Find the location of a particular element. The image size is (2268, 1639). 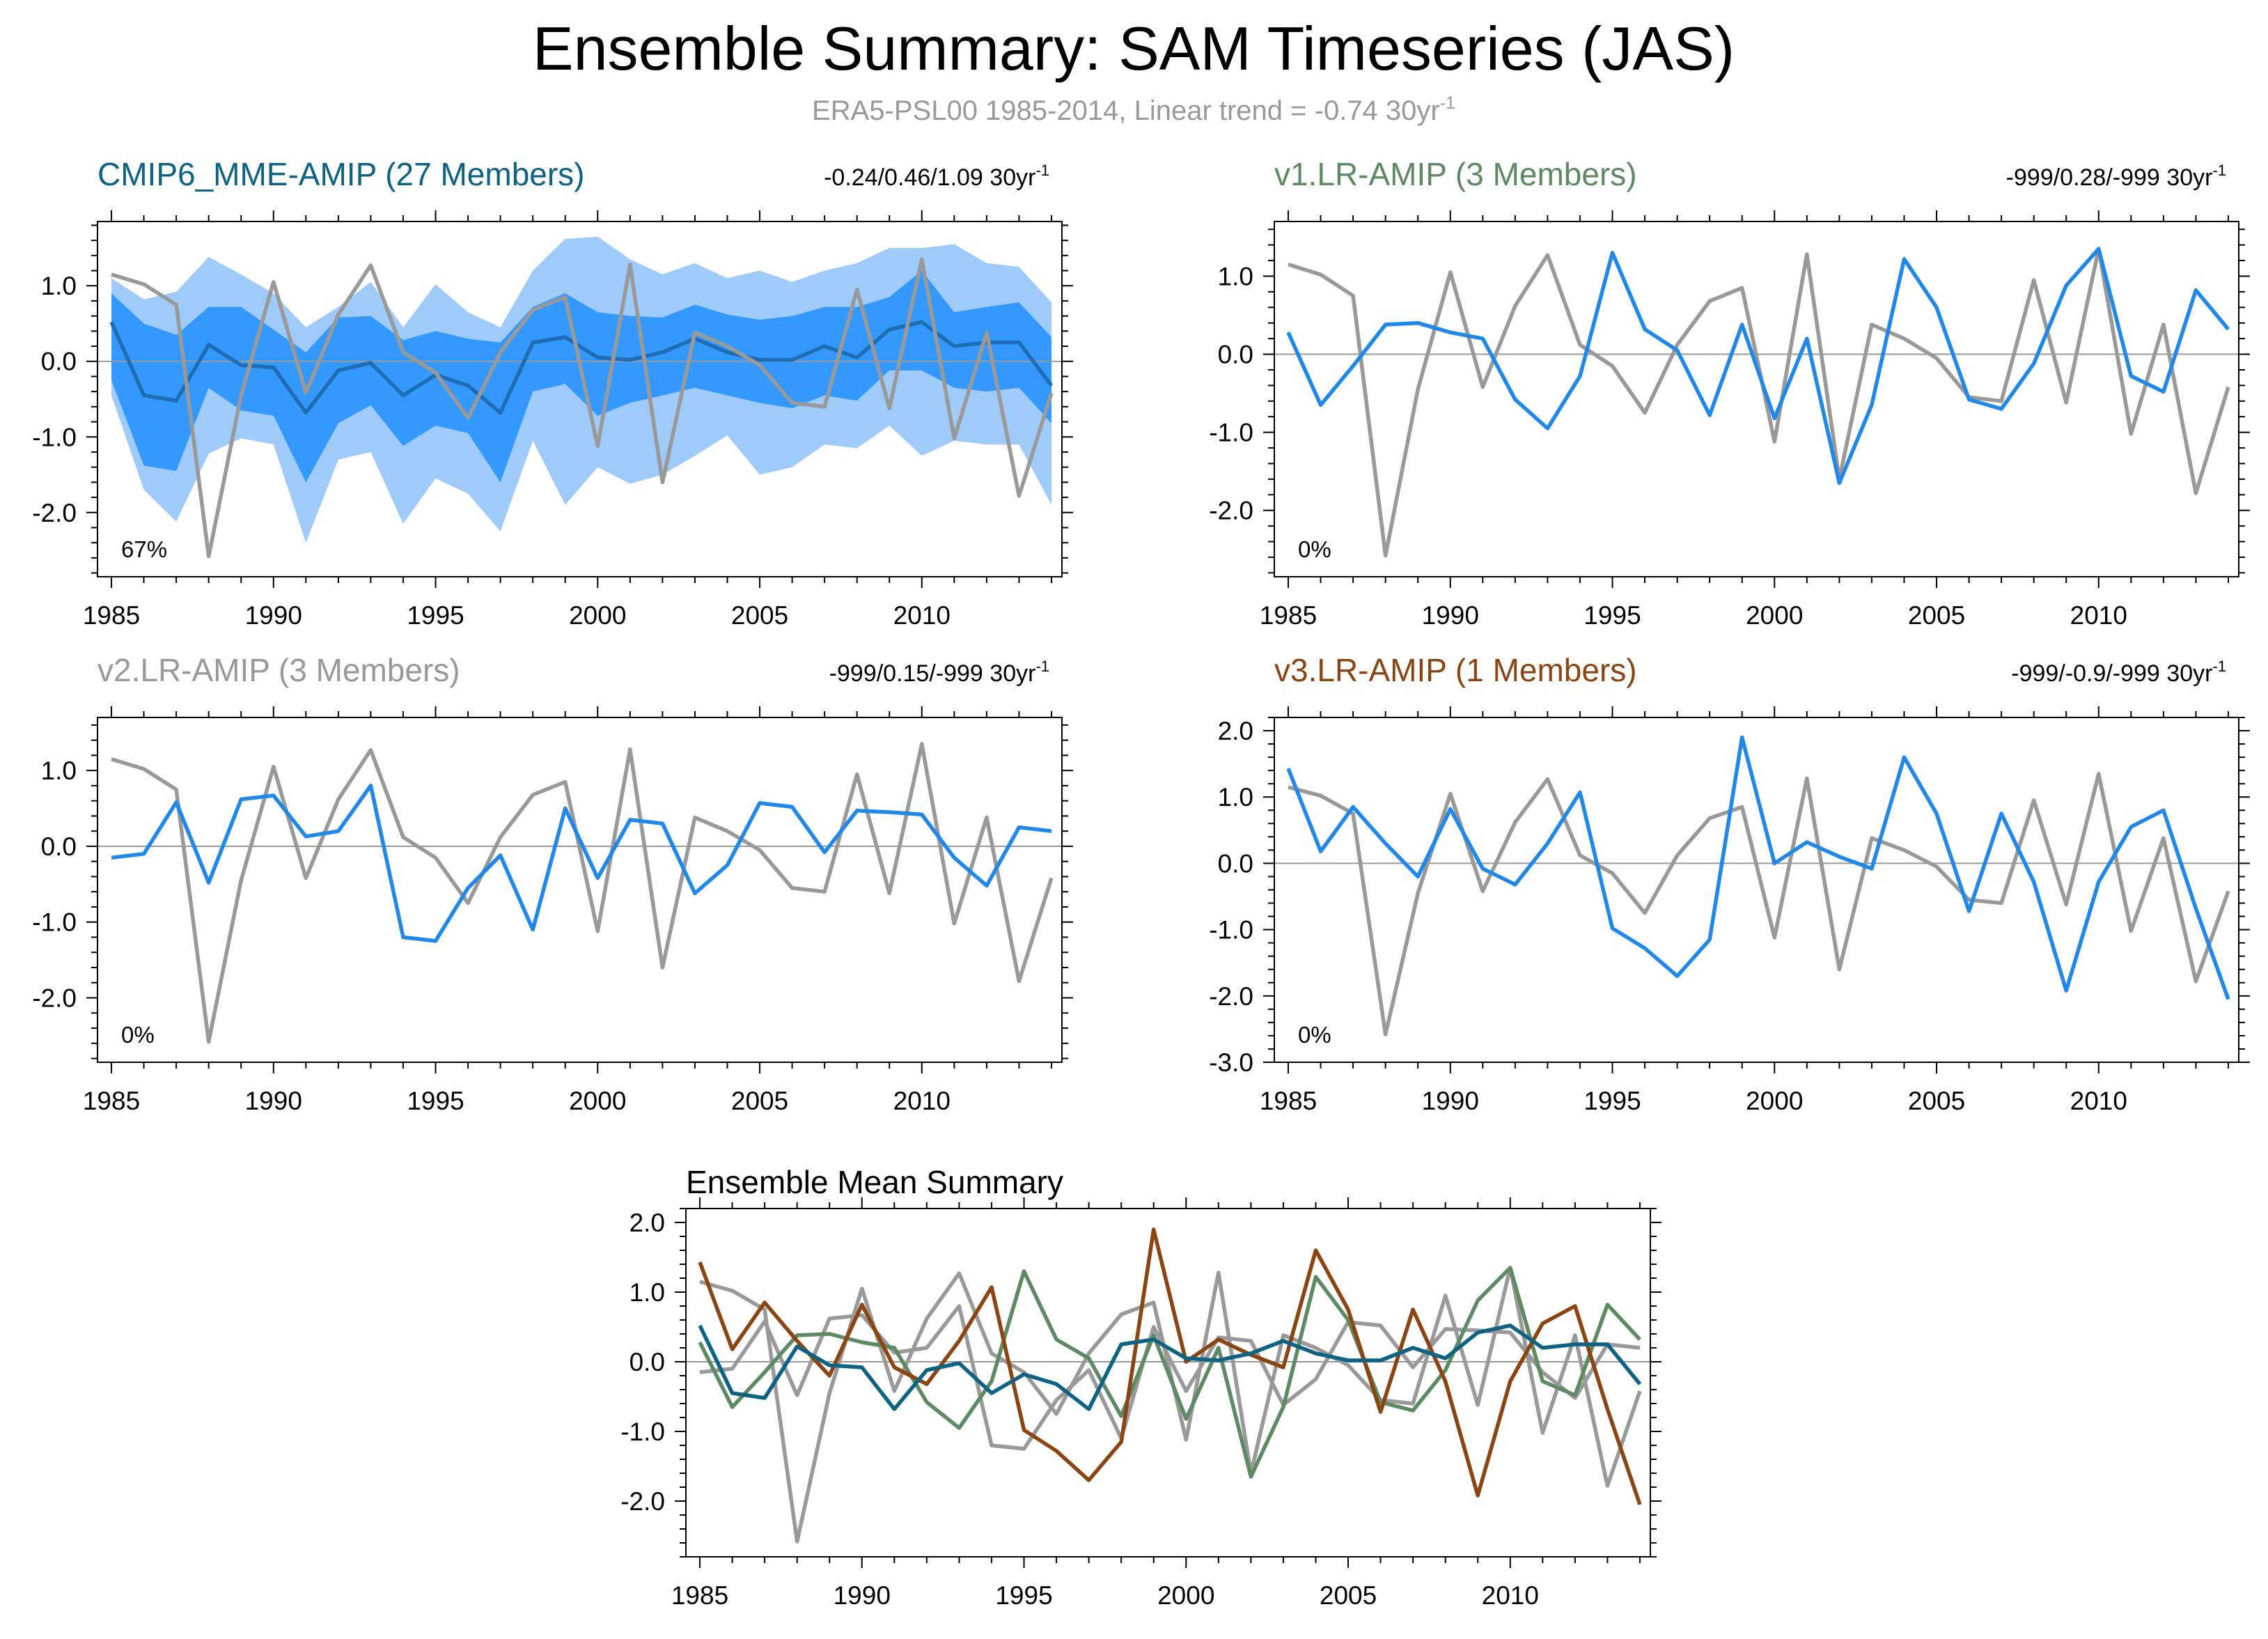

series-line-mme_summary is located at coordinates (1170, 1367).